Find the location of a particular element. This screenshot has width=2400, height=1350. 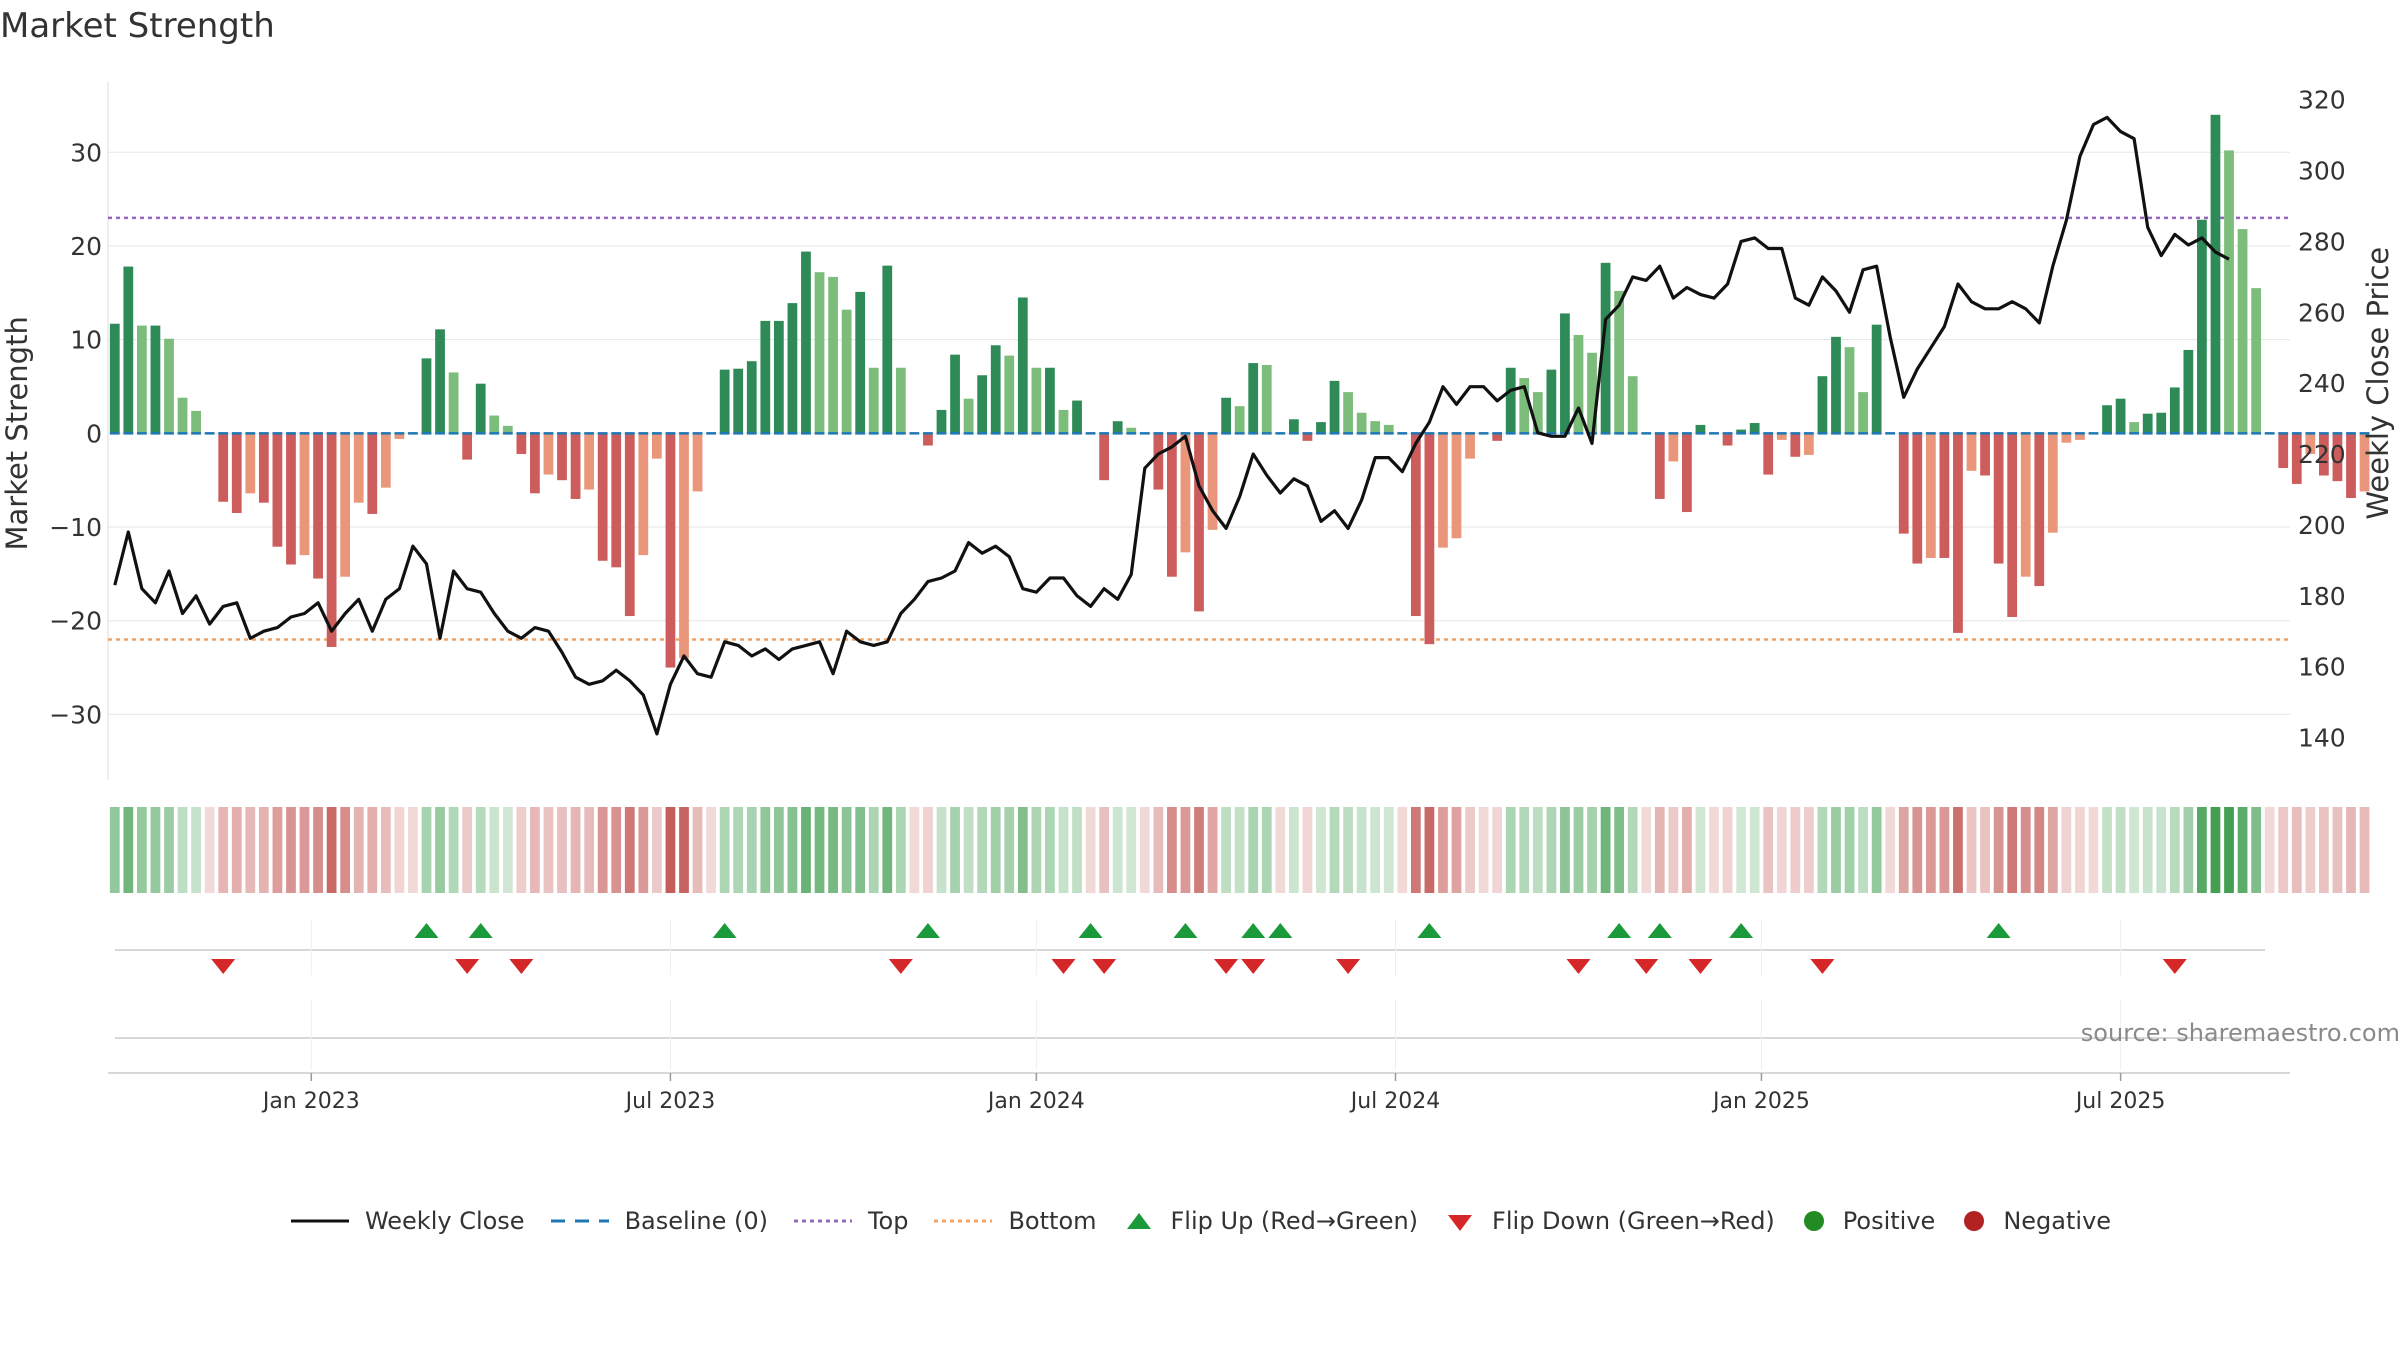

legend-item-weekly-close: Weekly Close is located at coordinates (407, 1221).